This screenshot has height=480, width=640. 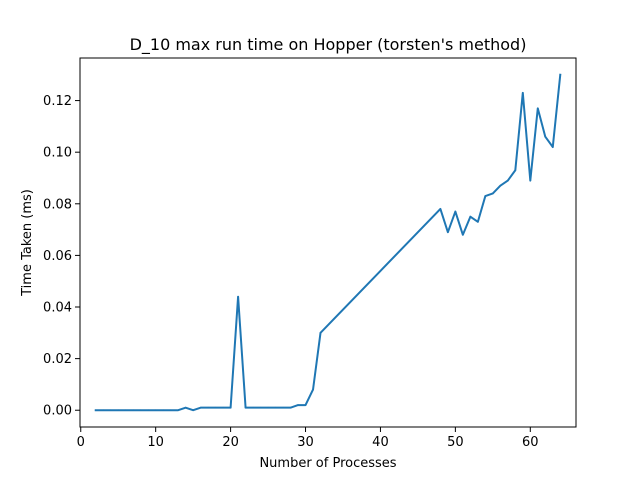 I want to click on x-axis-ticks: 0 10 20 30 40 50 60, so click(x=308, y=438).